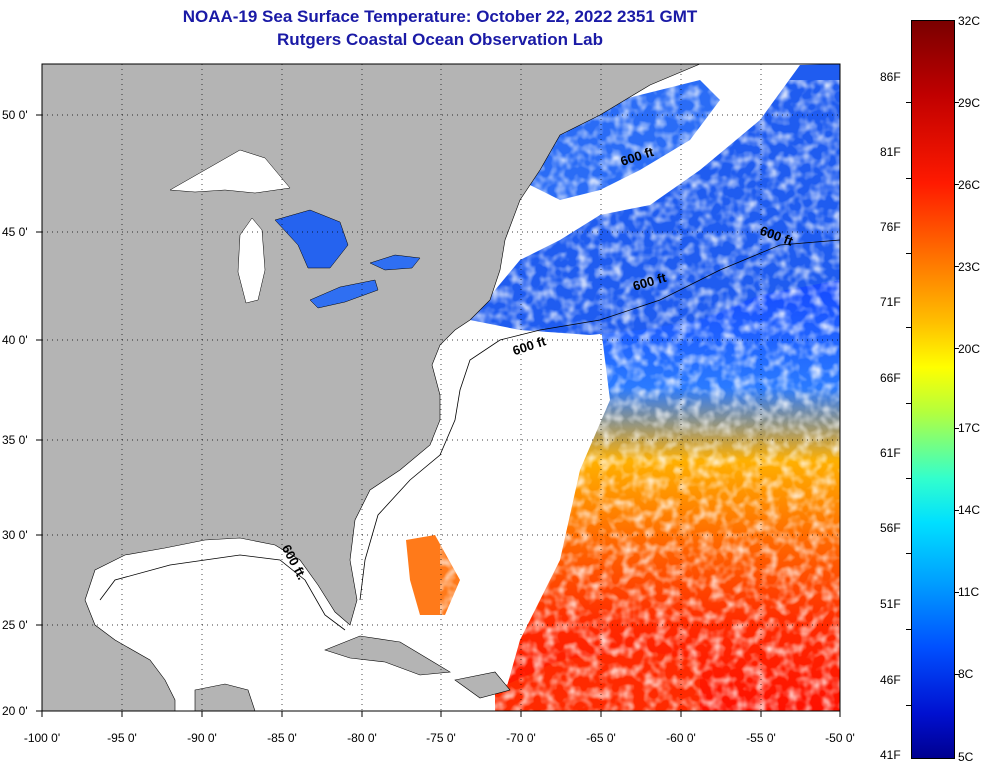  I want to click on colorbar-celsius-label: 11C, so click(969, 592).